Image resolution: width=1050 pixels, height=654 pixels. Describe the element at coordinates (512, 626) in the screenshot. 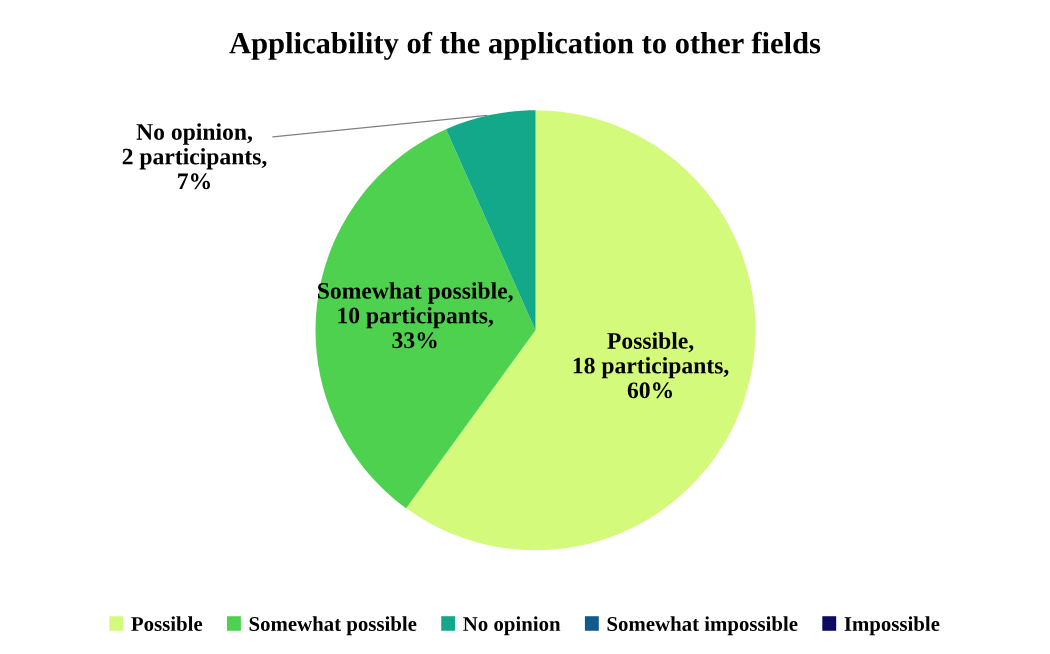

I see `legend-label: No opinion` at that location.